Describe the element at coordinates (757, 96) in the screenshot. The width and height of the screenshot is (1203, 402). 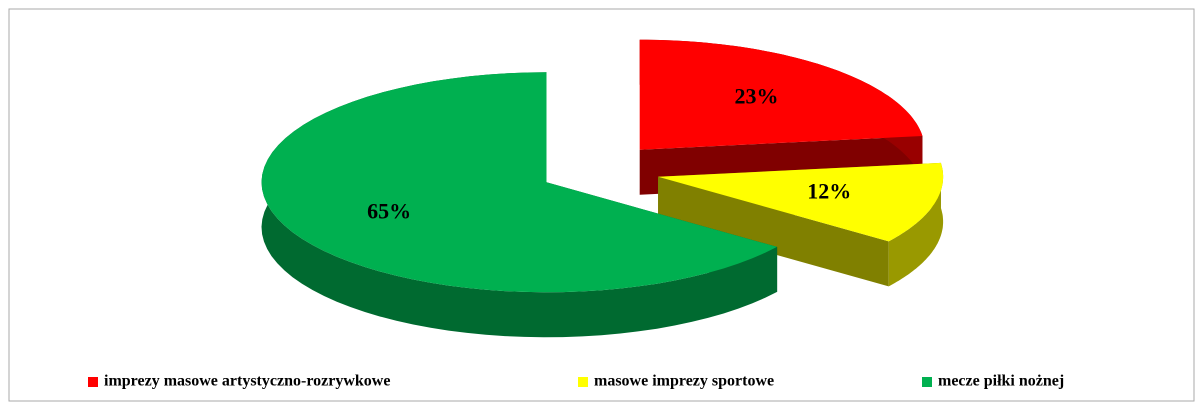
I see `value-label: 23%` at that location.